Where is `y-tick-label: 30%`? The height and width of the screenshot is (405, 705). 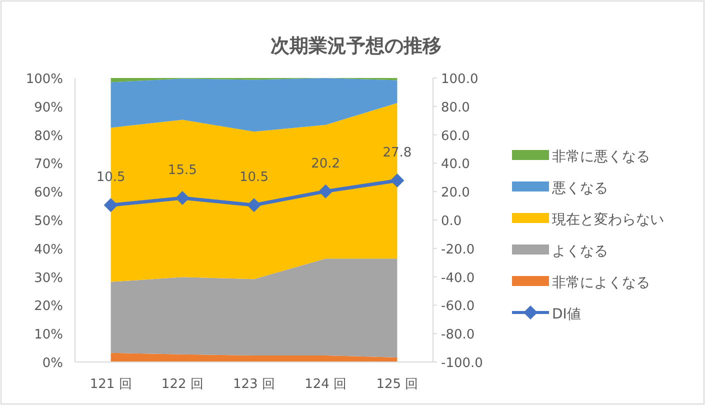 y-tick-label: 30% is located at coordinates (48, 278).